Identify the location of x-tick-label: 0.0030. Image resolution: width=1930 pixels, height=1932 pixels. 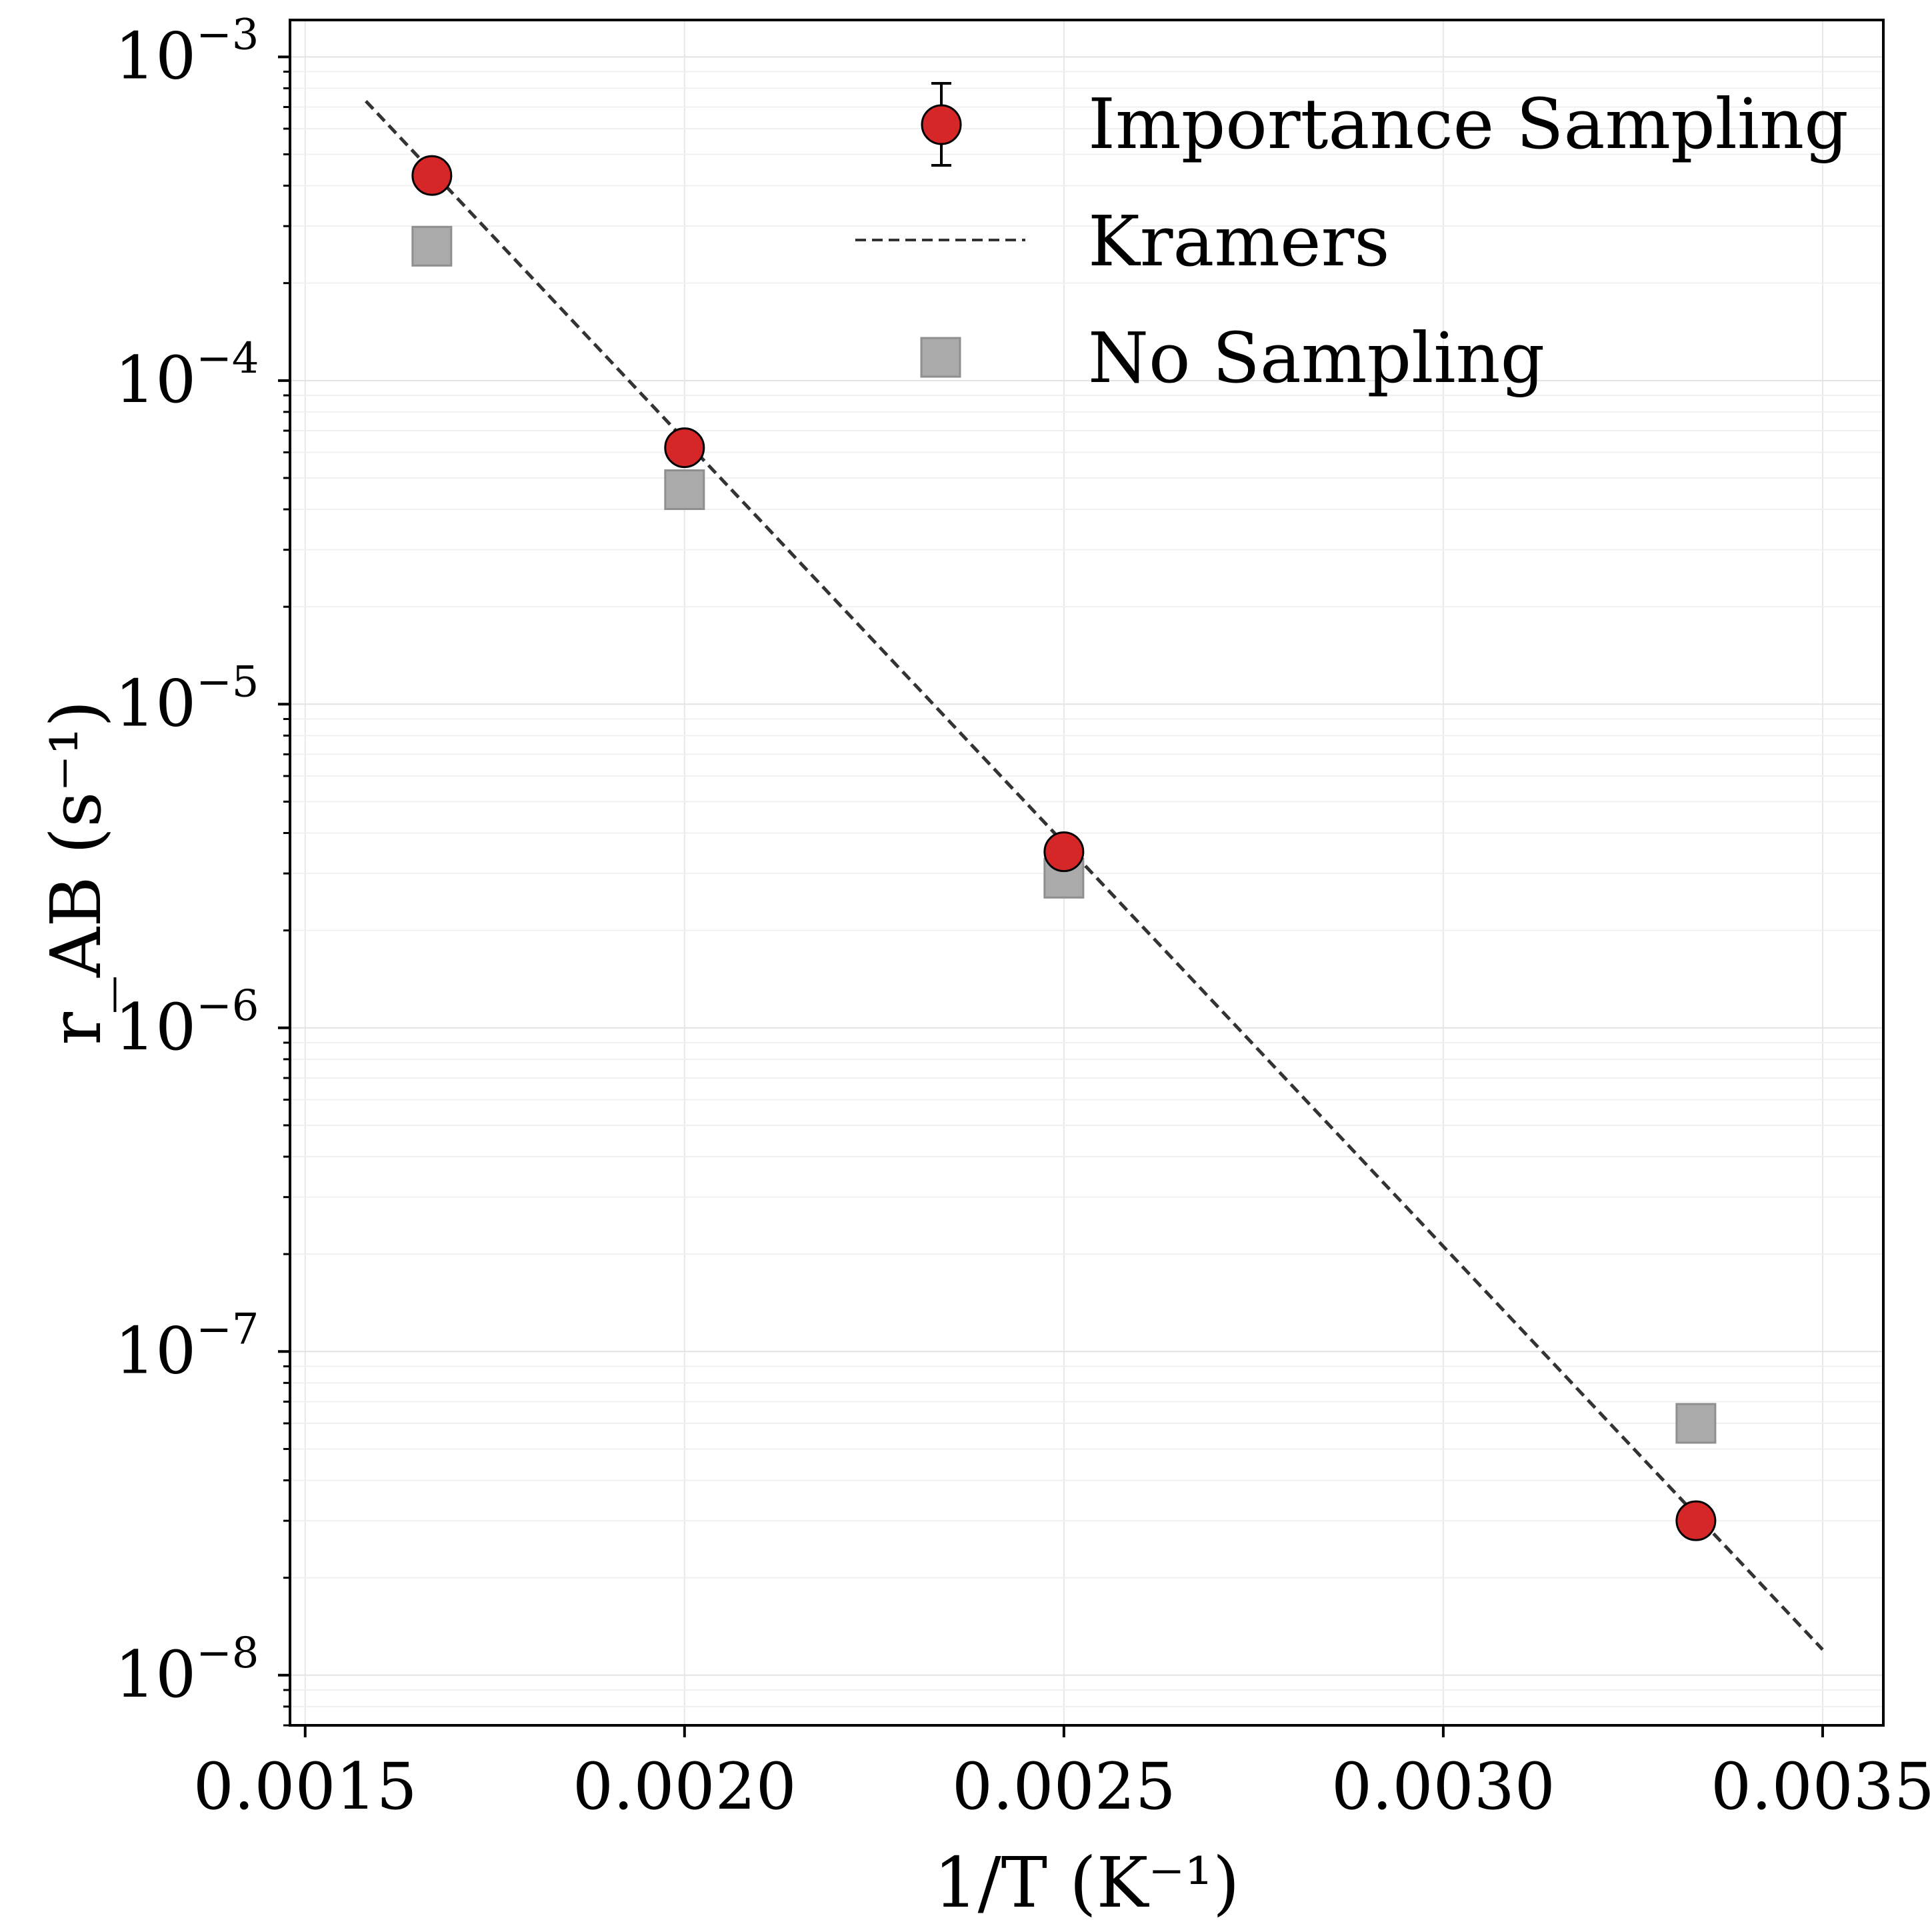
(1443, 1786).